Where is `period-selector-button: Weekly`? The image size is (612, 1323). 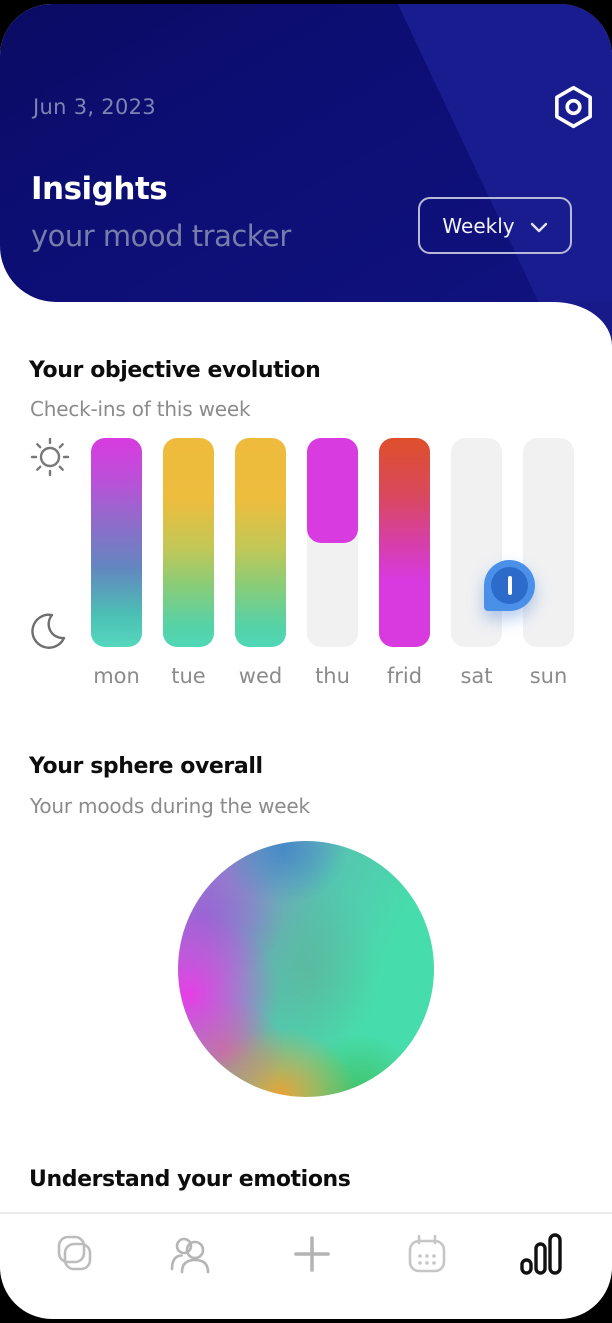 period-selector-button: Weekly is located at coordinates (495, 225).